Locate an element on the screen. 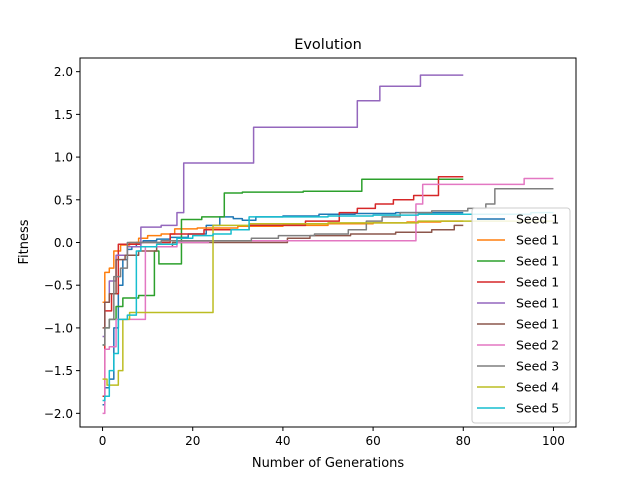  x-tick-label: 60 is located at coordinates (372, 441).